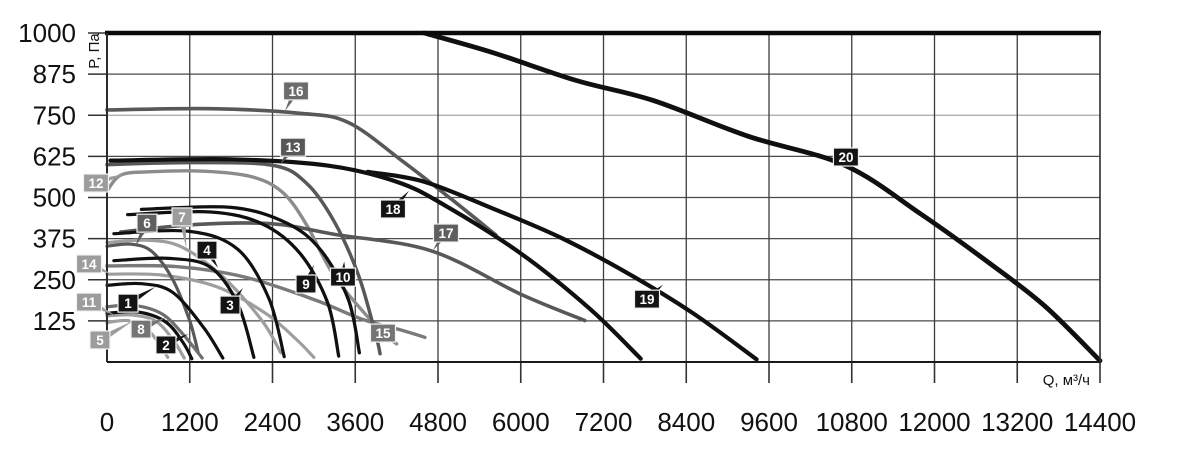 This screenshot has width=1200, height=459. I want to click on x-tick-label-0: 0, so click(107, 422).